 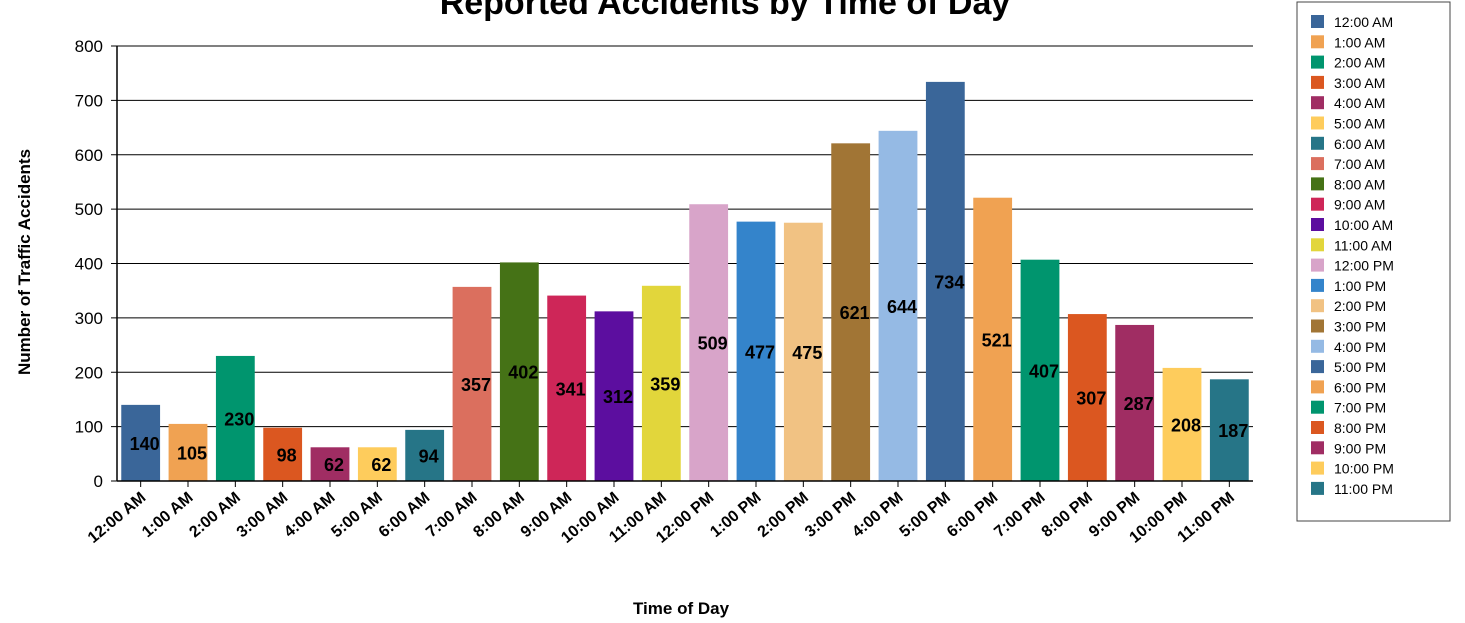 I want to click on x-tick-label: 7:00 PM, so click(x=1019, y=515).